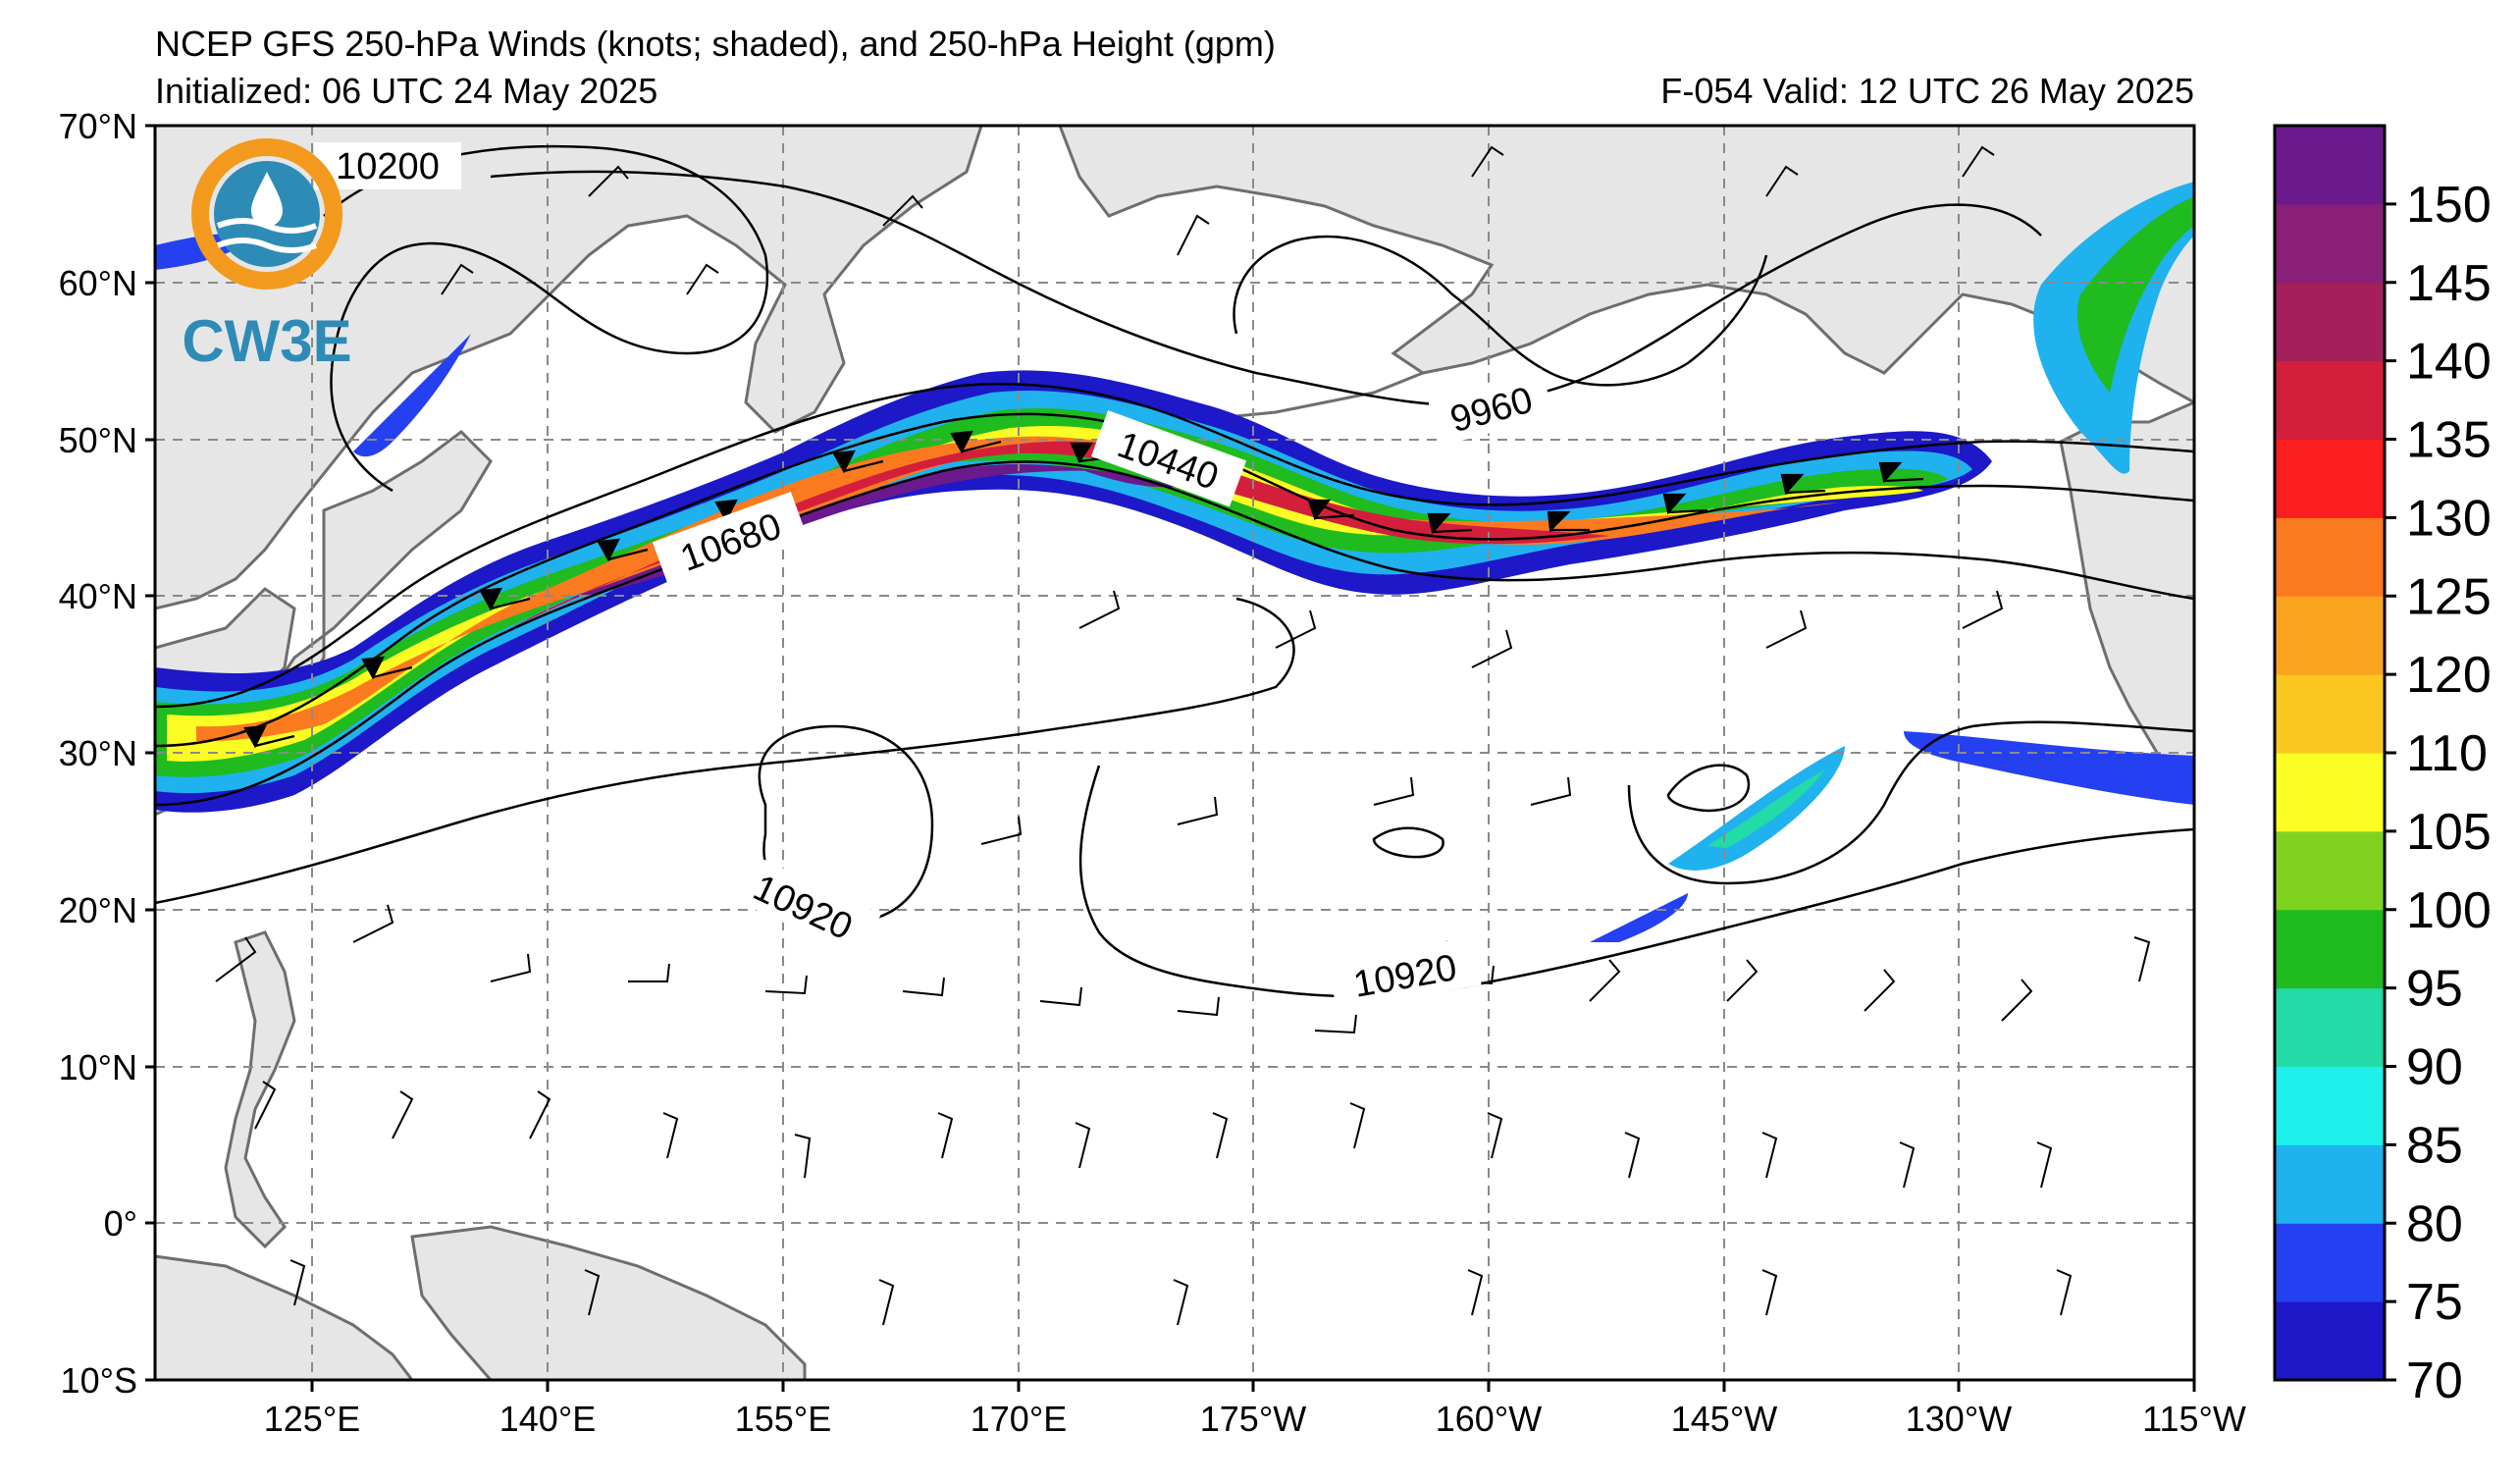 Image resolution: width=2520 pixels, height=1483 pixels. I want to click on lat-label: 30°N, so click(98, 753).